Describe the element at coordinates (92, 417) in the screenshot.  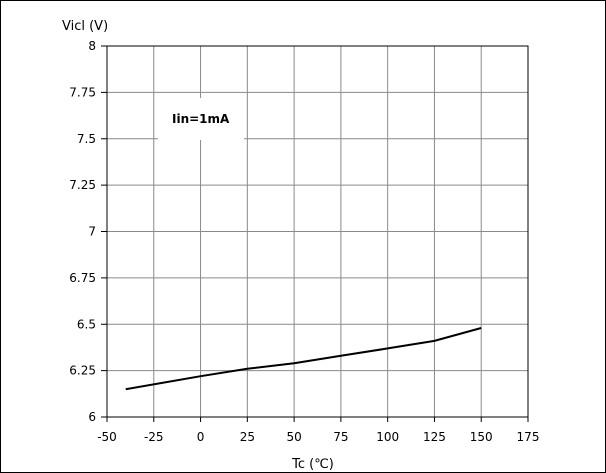
I see `y-tick-label: 6` at that location.